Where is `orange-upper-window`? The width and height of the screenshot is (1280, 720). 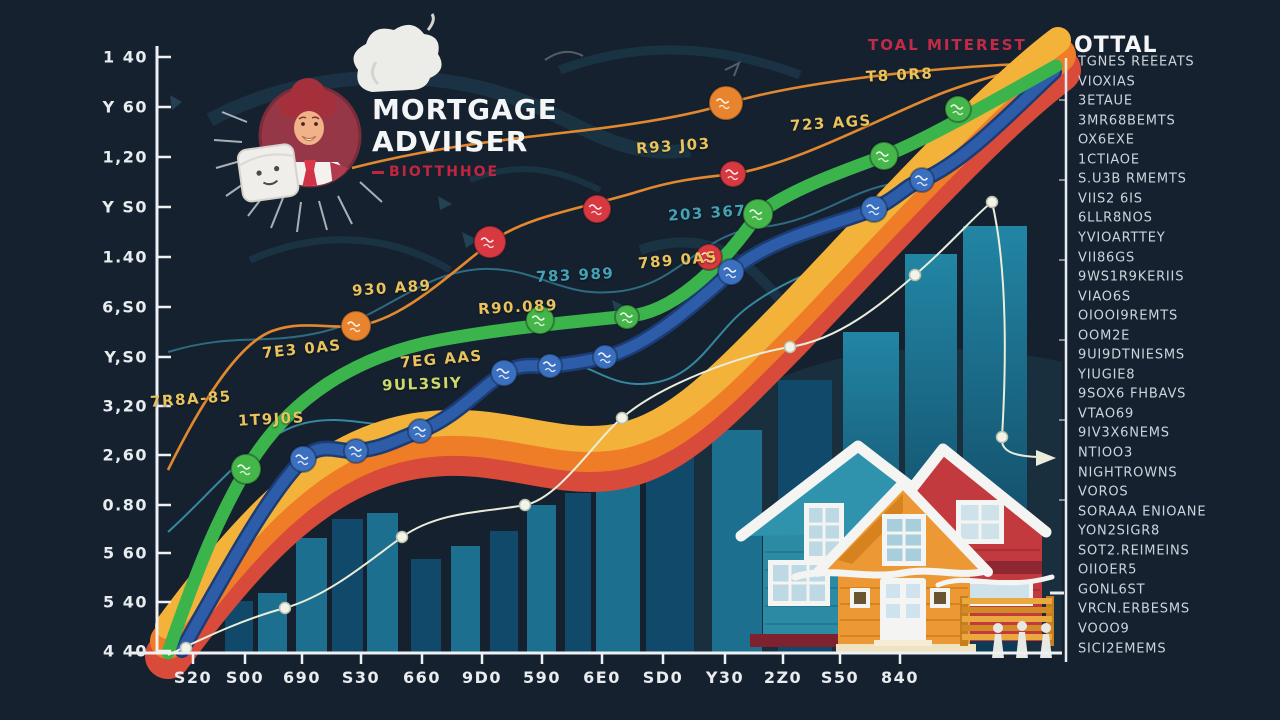
orange-upper-window is located at coordinates (904, 540).